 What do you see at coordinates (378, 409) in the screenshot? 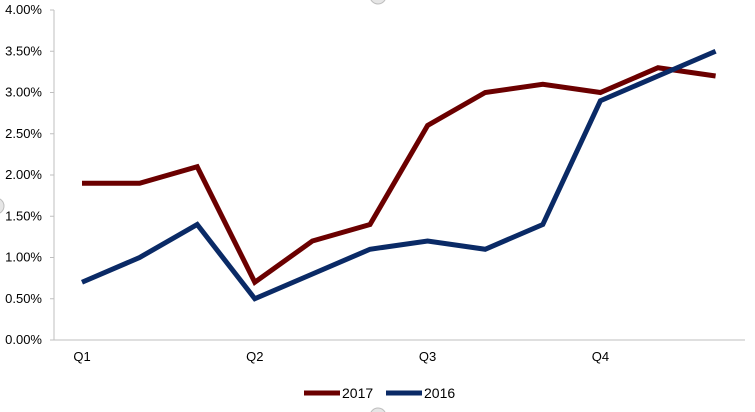
I see `decor-circle-bottom` at bounding box center [378, 409].